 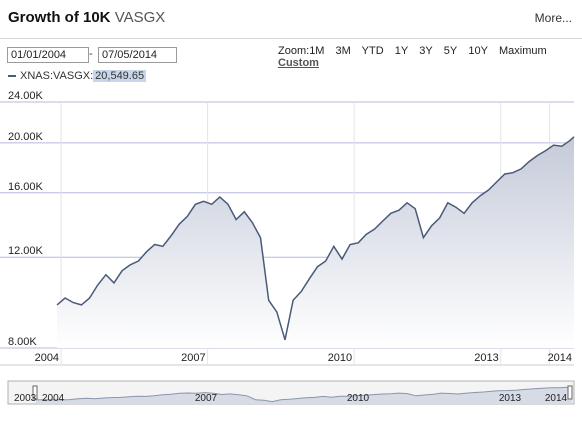 What do you see at coordinates (343, 51) in the screenshot?
I see `zoom-3m: 3M` at bounding box center [343, 51].